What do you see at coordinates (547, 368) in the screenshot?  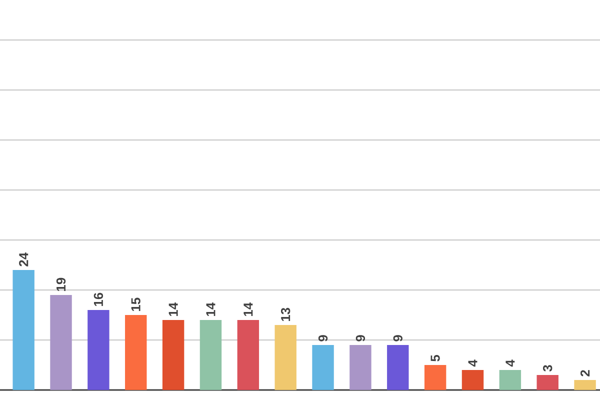 I see `data-label: 3` at bounding box center [547, 368].